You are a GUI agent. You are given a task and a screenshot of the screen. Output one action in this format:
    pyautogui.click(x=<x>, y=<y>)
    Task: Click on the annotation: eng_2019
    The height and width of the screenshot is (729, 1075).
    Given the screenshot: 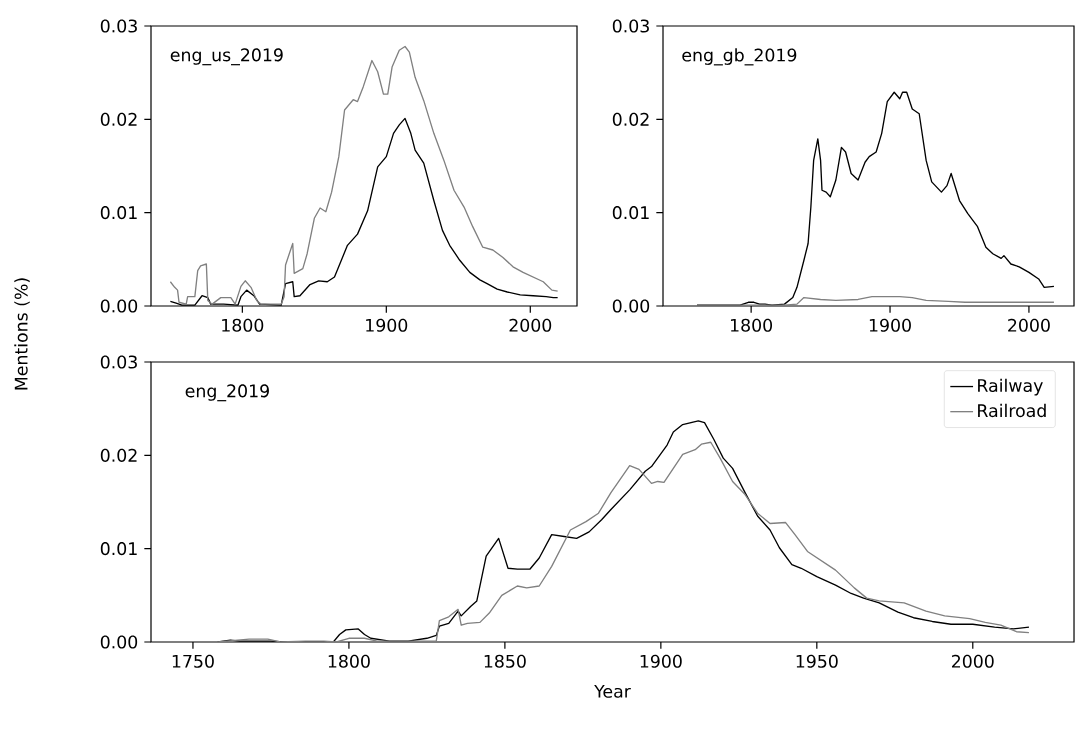 What is the action you would take?
    pyautogui.click(x=227, y=393)
    